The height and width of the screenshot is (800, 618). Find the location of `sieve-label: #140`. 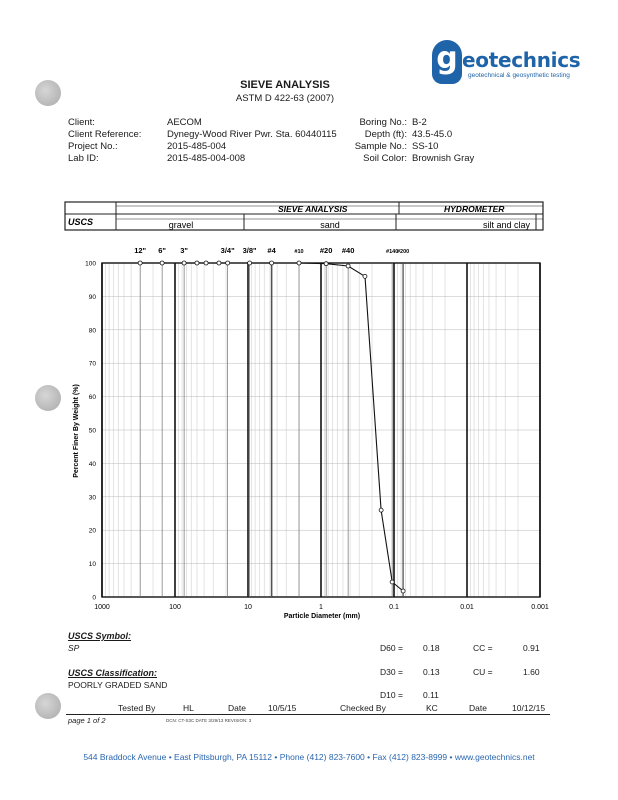

sieve-label: #140 is located at coordinates (392, 252).